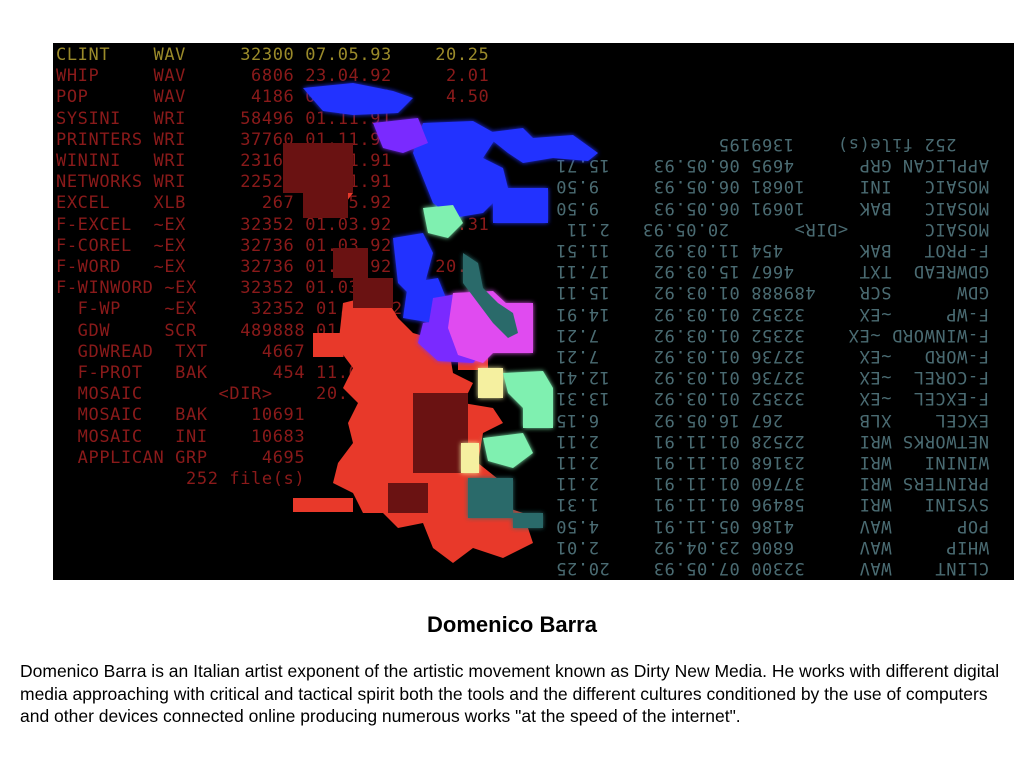 The height and width of the screenshot is (768, 1024). What do you see at coordinates (375, 328) in the screenshot?
I see `glitch-maroon-shards` at bounding box center [375, 328].